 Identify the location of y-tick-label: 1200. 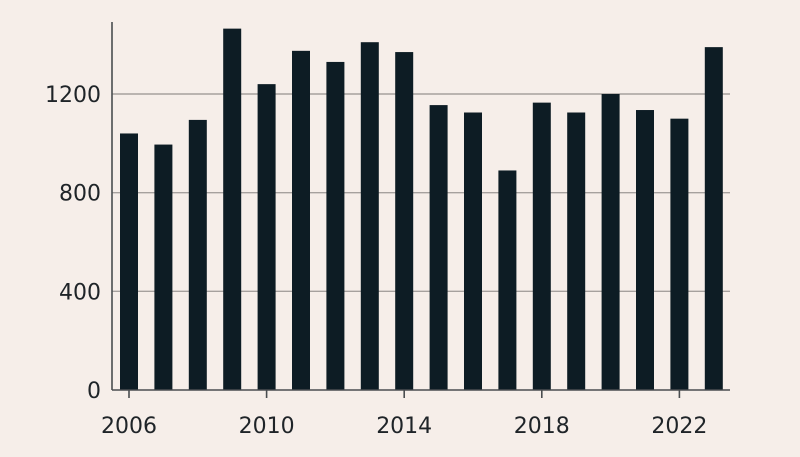
(73, 95).